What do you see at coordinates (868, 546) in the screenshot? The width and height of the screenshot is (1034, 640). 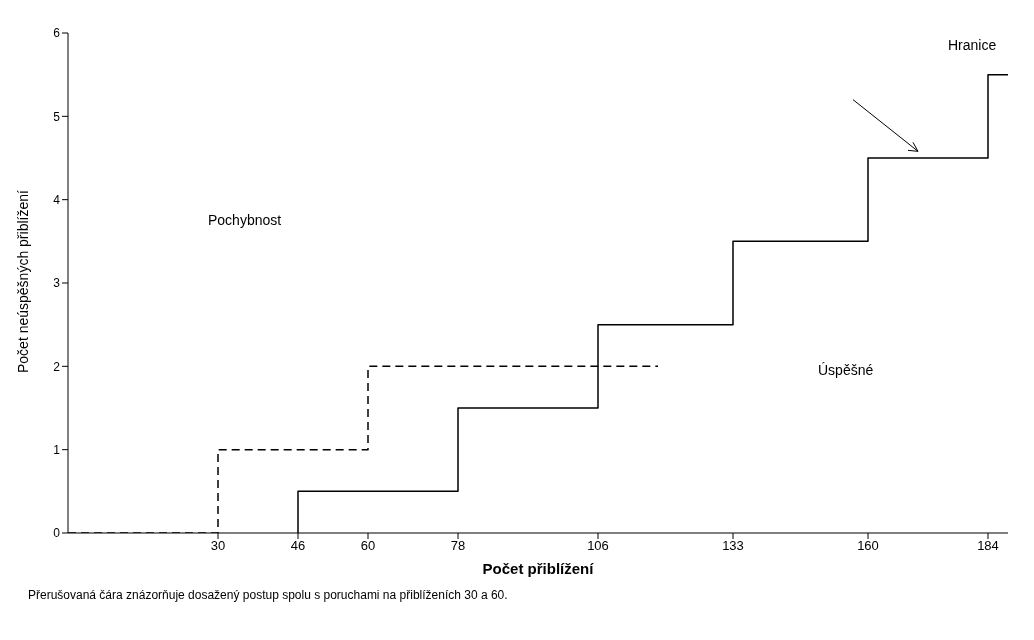 I see `x-tick-label: 160` at bounding box center [868, 546].